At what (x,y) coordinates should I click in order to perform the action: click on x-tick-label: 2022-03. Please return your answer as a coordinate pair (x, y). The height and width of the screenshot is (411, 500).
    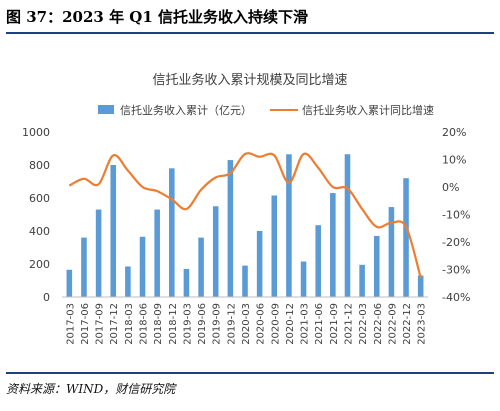
    Looking at the image, I should click on (363, 324).